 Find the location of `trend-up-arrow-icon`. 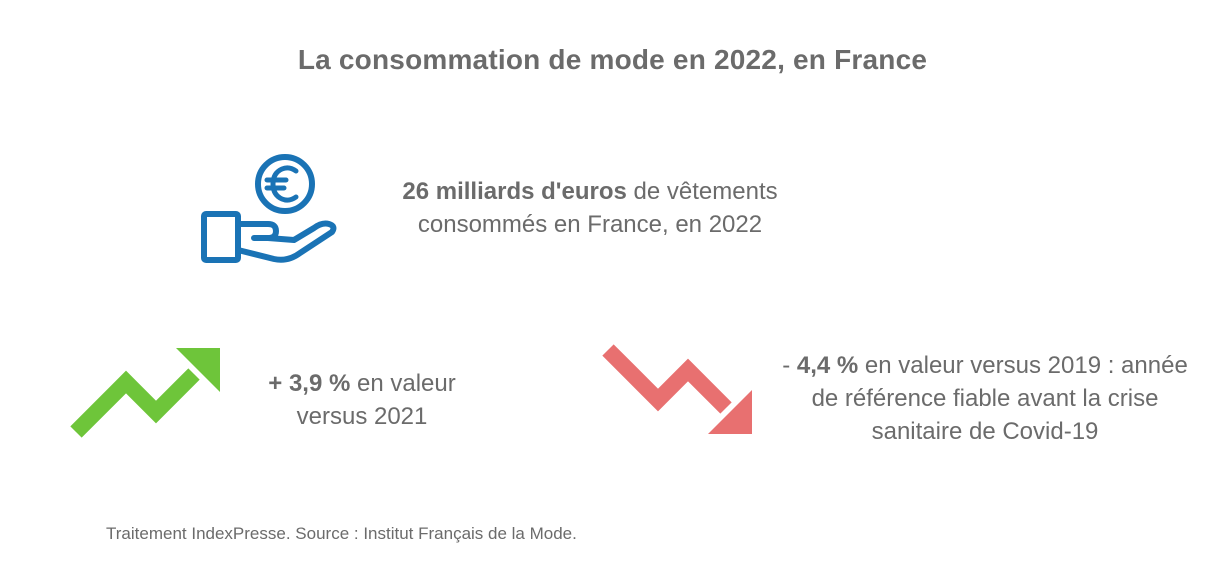

trend-up-arrow-icon is located at coordinates (146, 394).